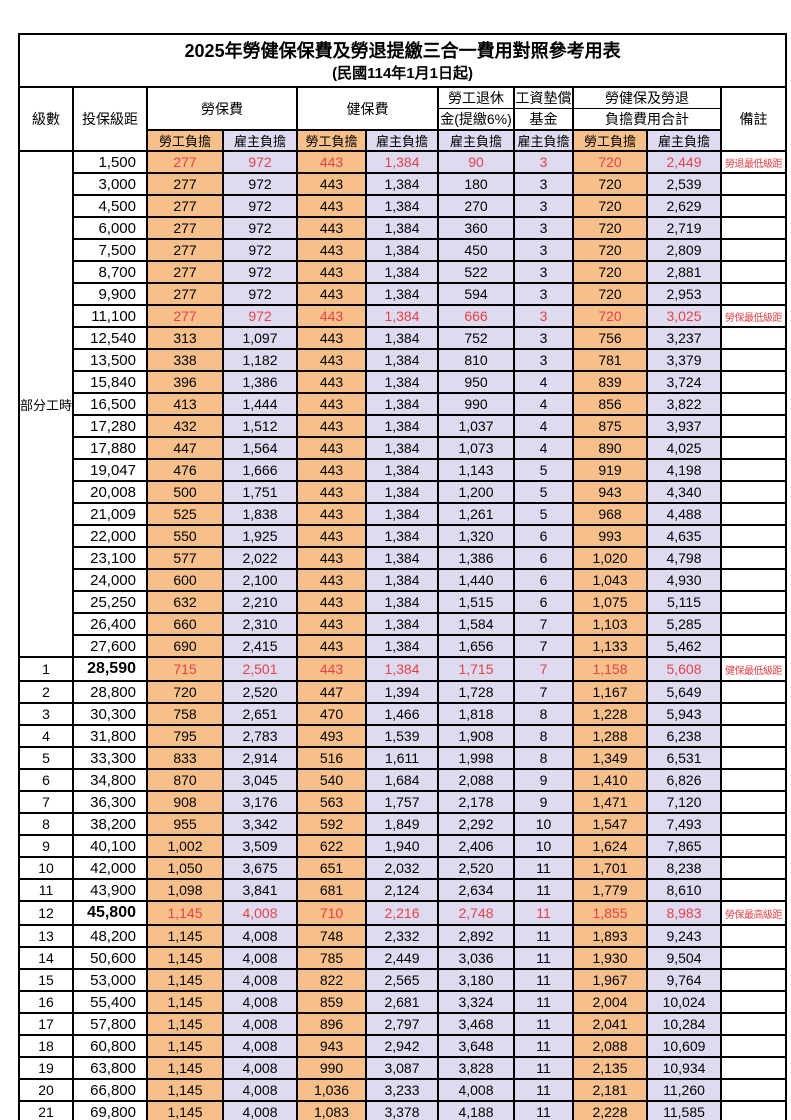 This screenshot has width=791, height=1120. Describe the element at coordinates (222, 108) in the screenshot. I see `col-header-labor-fee: 勞保費` at that location.